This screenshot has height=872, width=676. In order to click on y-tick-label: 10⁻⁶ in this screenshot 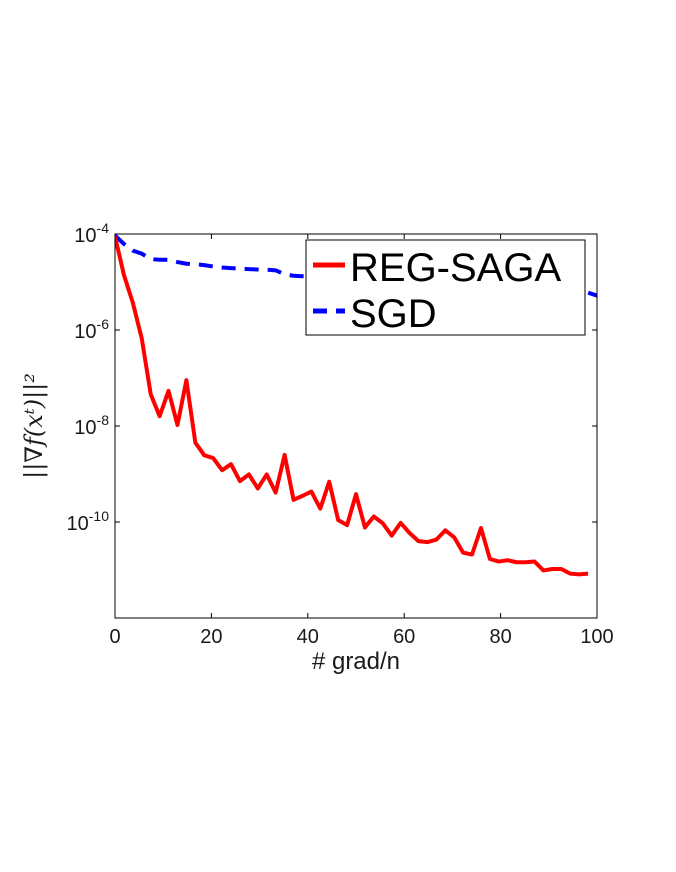, I will do `click(91, 329)`.